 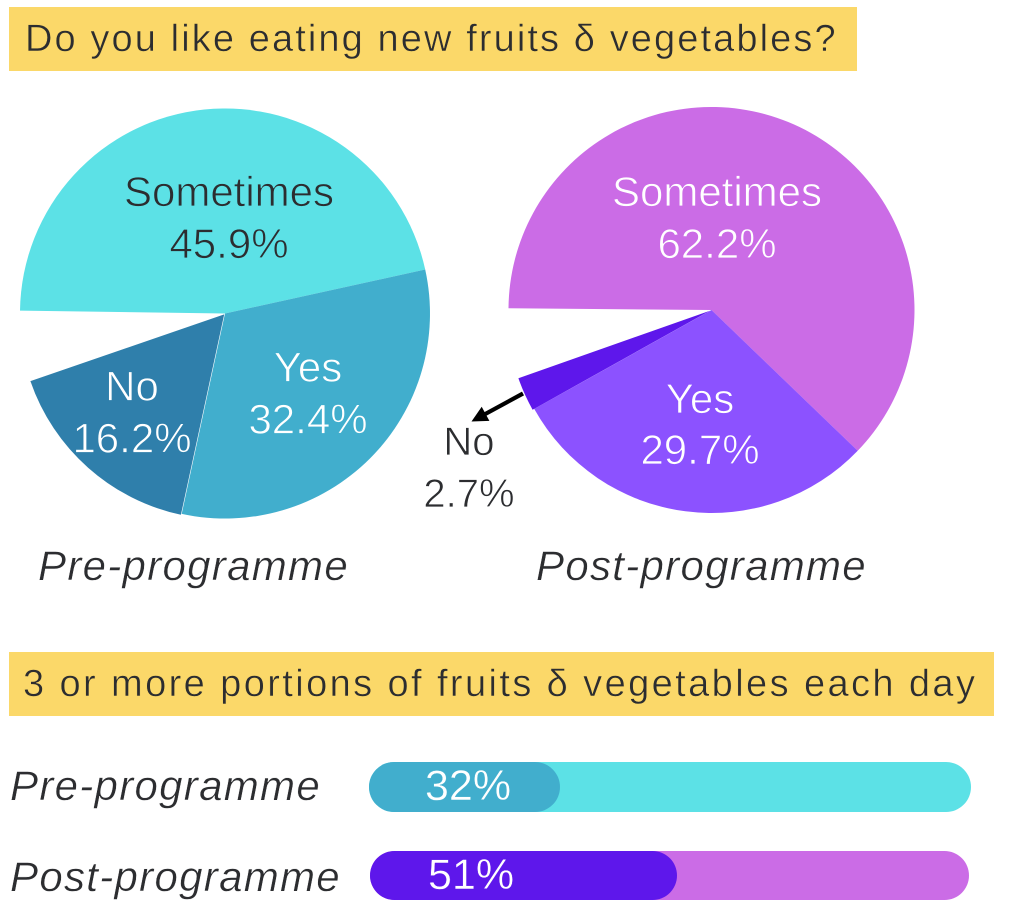 What do you see at coordinates (307, 419) in the screenshot?
I see `svg-text: 32.4%` at bounding box center [307, 419].